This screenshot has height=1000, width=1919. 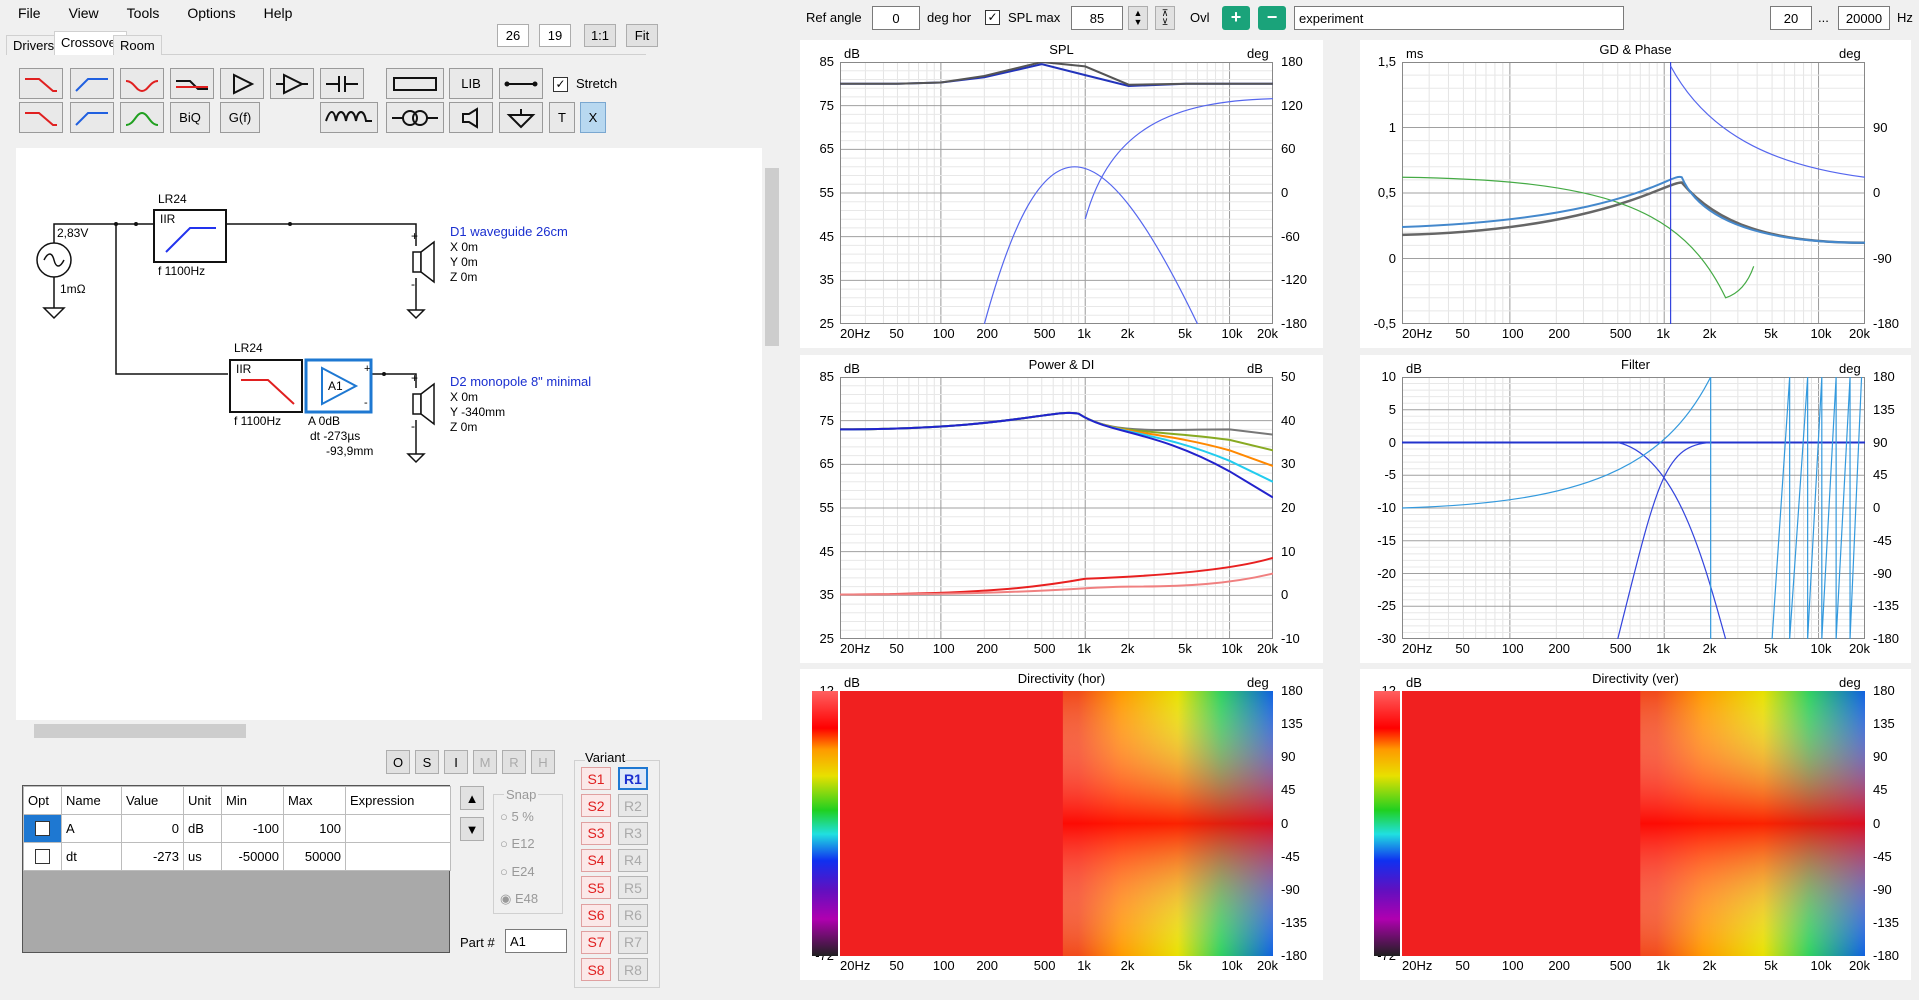 I want to click on m-button: M, so click(x=485, y=762).